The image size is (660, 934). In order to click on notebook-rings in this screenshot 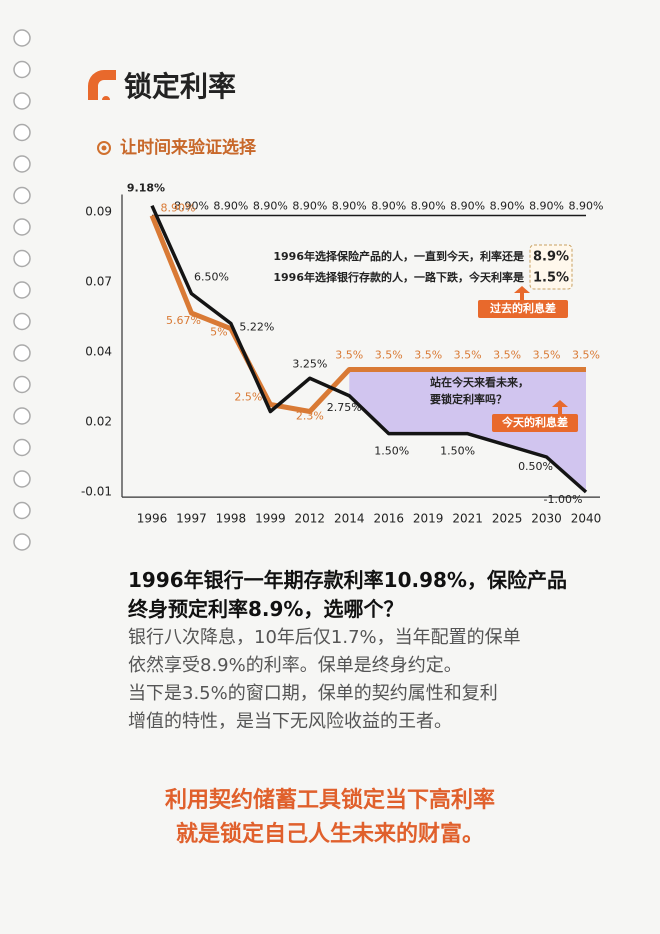, I will do `click(22, 290)`.